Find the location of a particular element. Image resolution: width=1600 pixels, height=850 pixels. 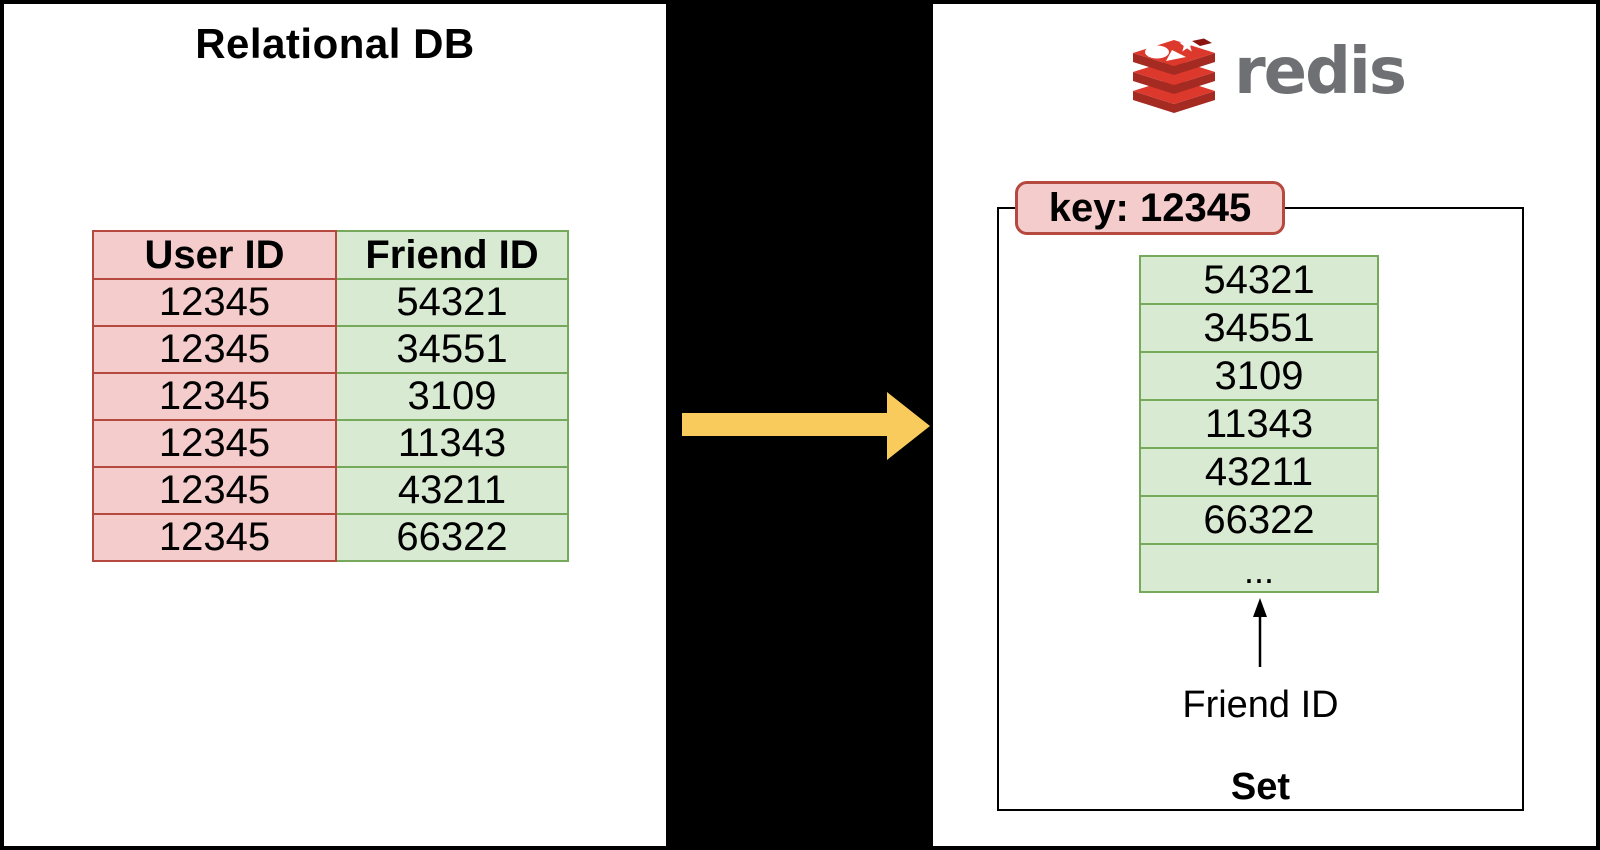

table-row: 12345 3109 is located at coordinates (330, 396).